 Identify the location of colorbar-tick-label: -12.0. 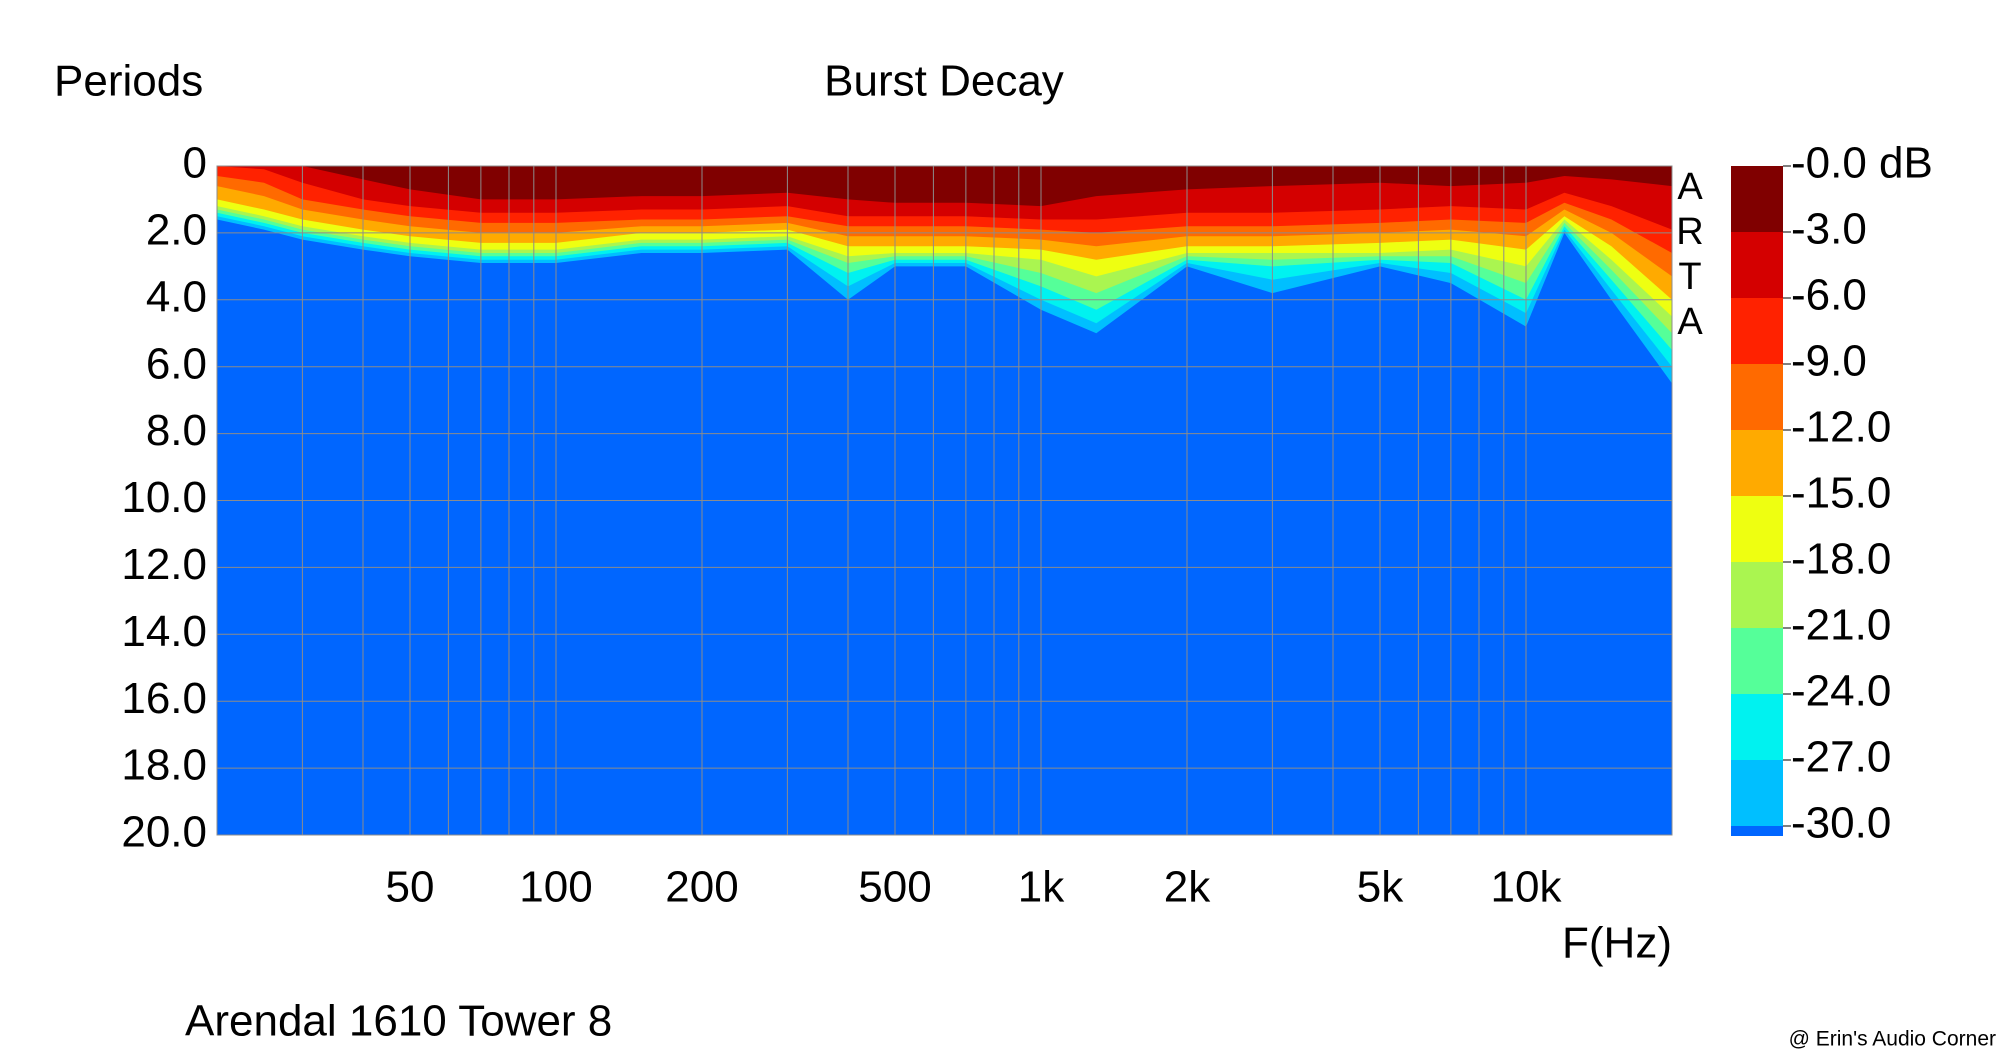
(1841, 427).